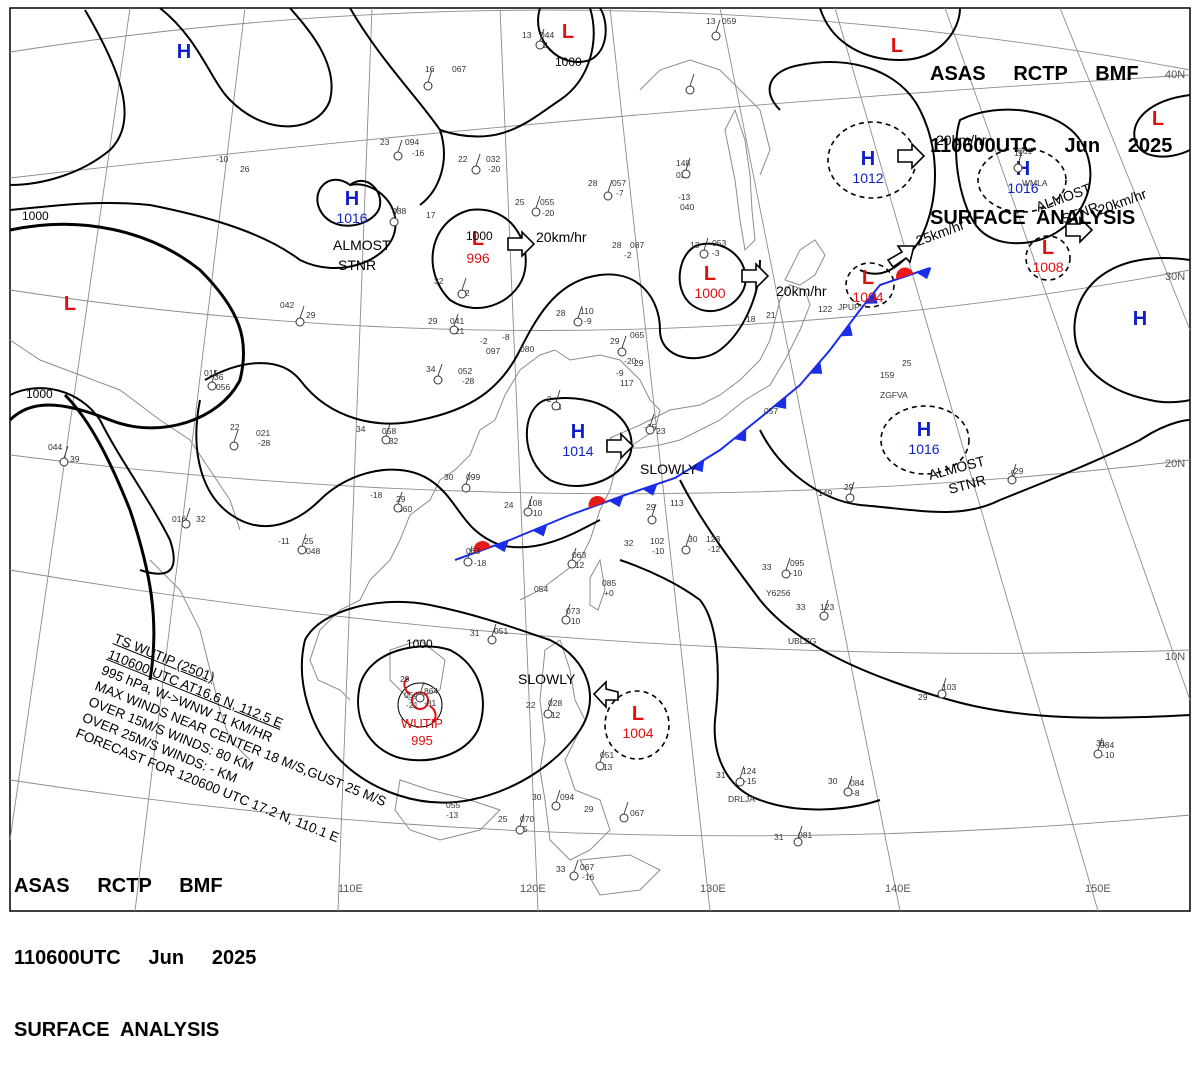  What do you see at coordinates (579, 442) in the screenshot?
I see `isobar-1014-ring` at bounding box center [579, 442].